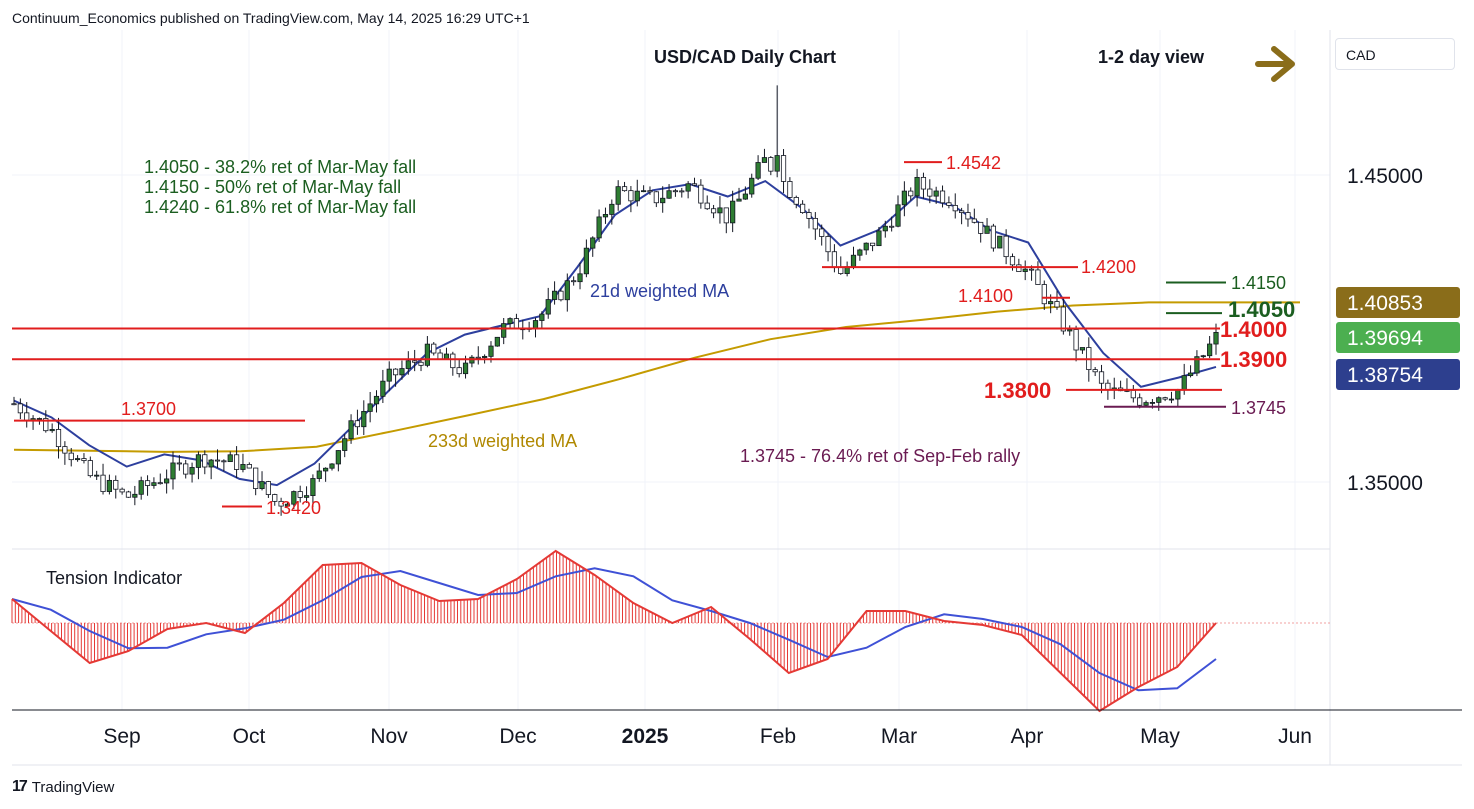 The height and width of the screenshot is (809, 1474). Describe the element at coordinates (1385, 176) in the screenshot. I see `y-tick-145: 1.45000` at that location.